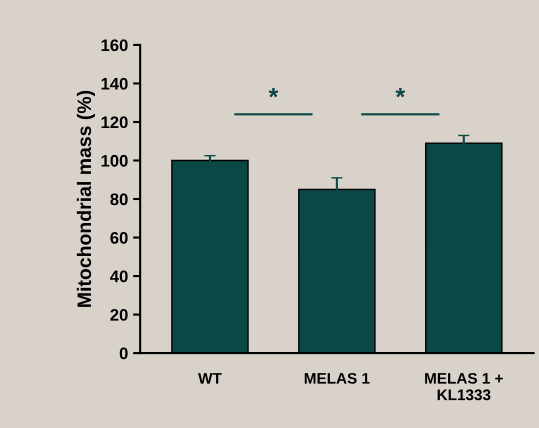 The width and height of the screenshot is (539, 428). I want to click on y-axis-title: Mitochondrial mass (%), so click(85, 198).